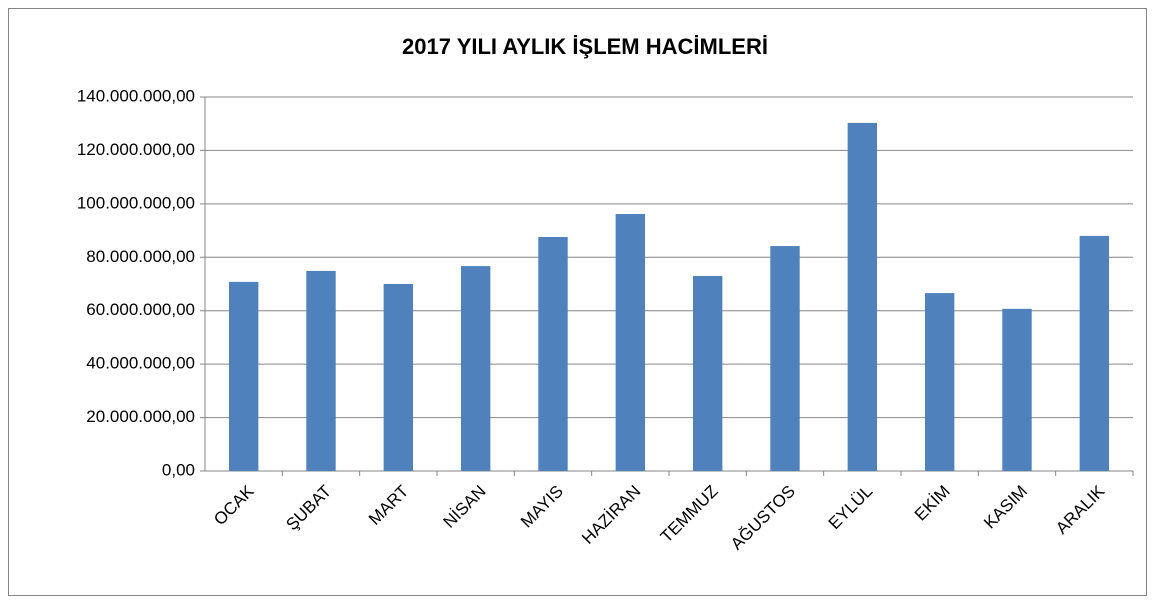  I want to click on y-tick-label: 0,00, so click(178, 469).